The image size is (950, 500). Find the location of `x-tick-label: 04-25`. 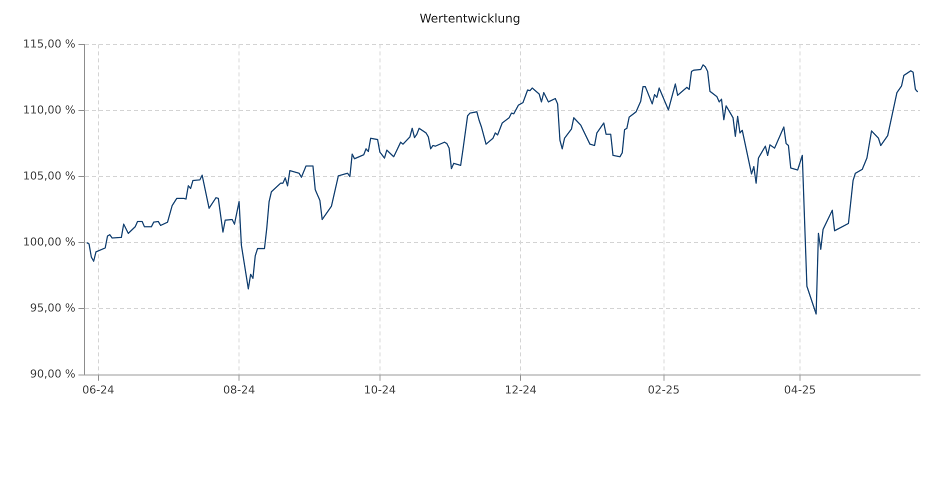

x-tick-label: 04-25 is located at coordinates (800, 389).